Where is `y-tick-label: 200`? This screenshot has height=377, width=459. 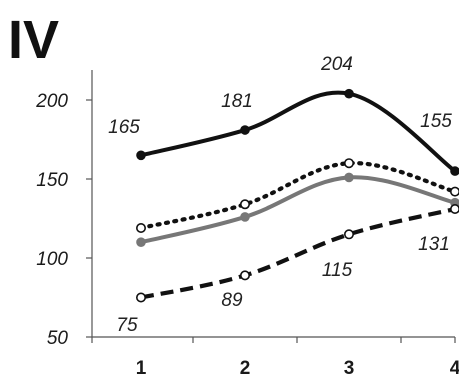 y-tick-label: 200 is located at coordinates (51, 101).